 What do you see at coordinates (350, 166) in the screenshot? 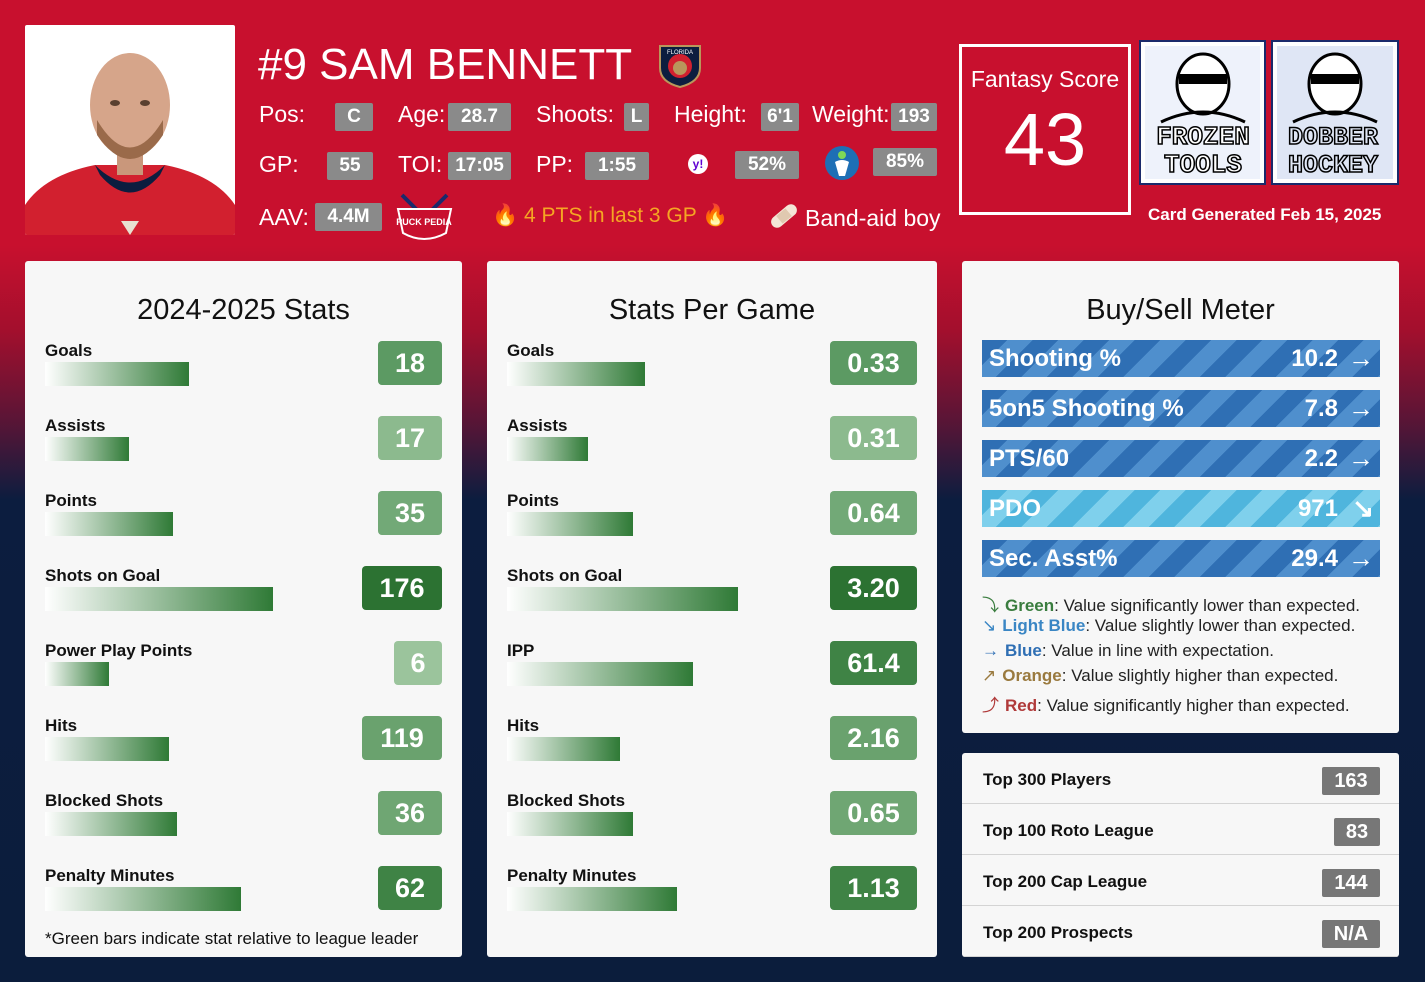
I see `gp-badge: 55` at bounding box center [350, 166].